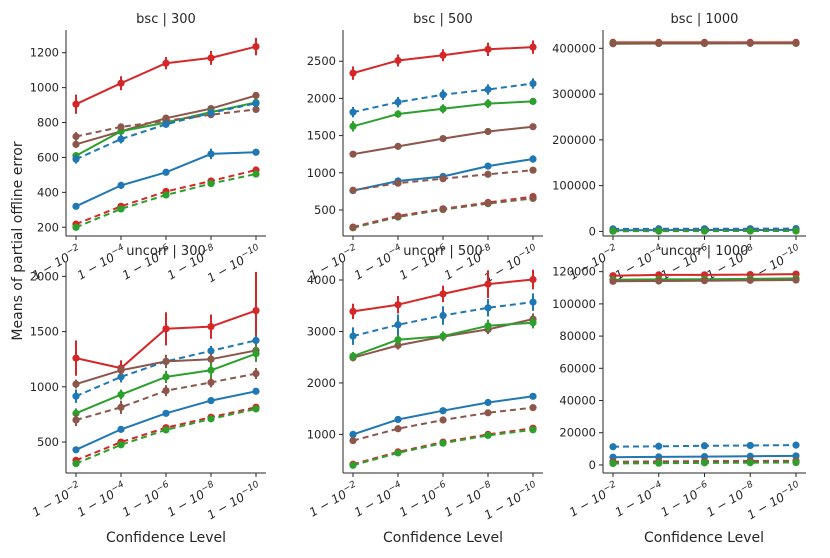 Image resolution: width=830 pixels, height=558 pixels. Describe the element at coordinates (321, 383) in the screenshot. I see `y-tick-label: 2000` at that location.